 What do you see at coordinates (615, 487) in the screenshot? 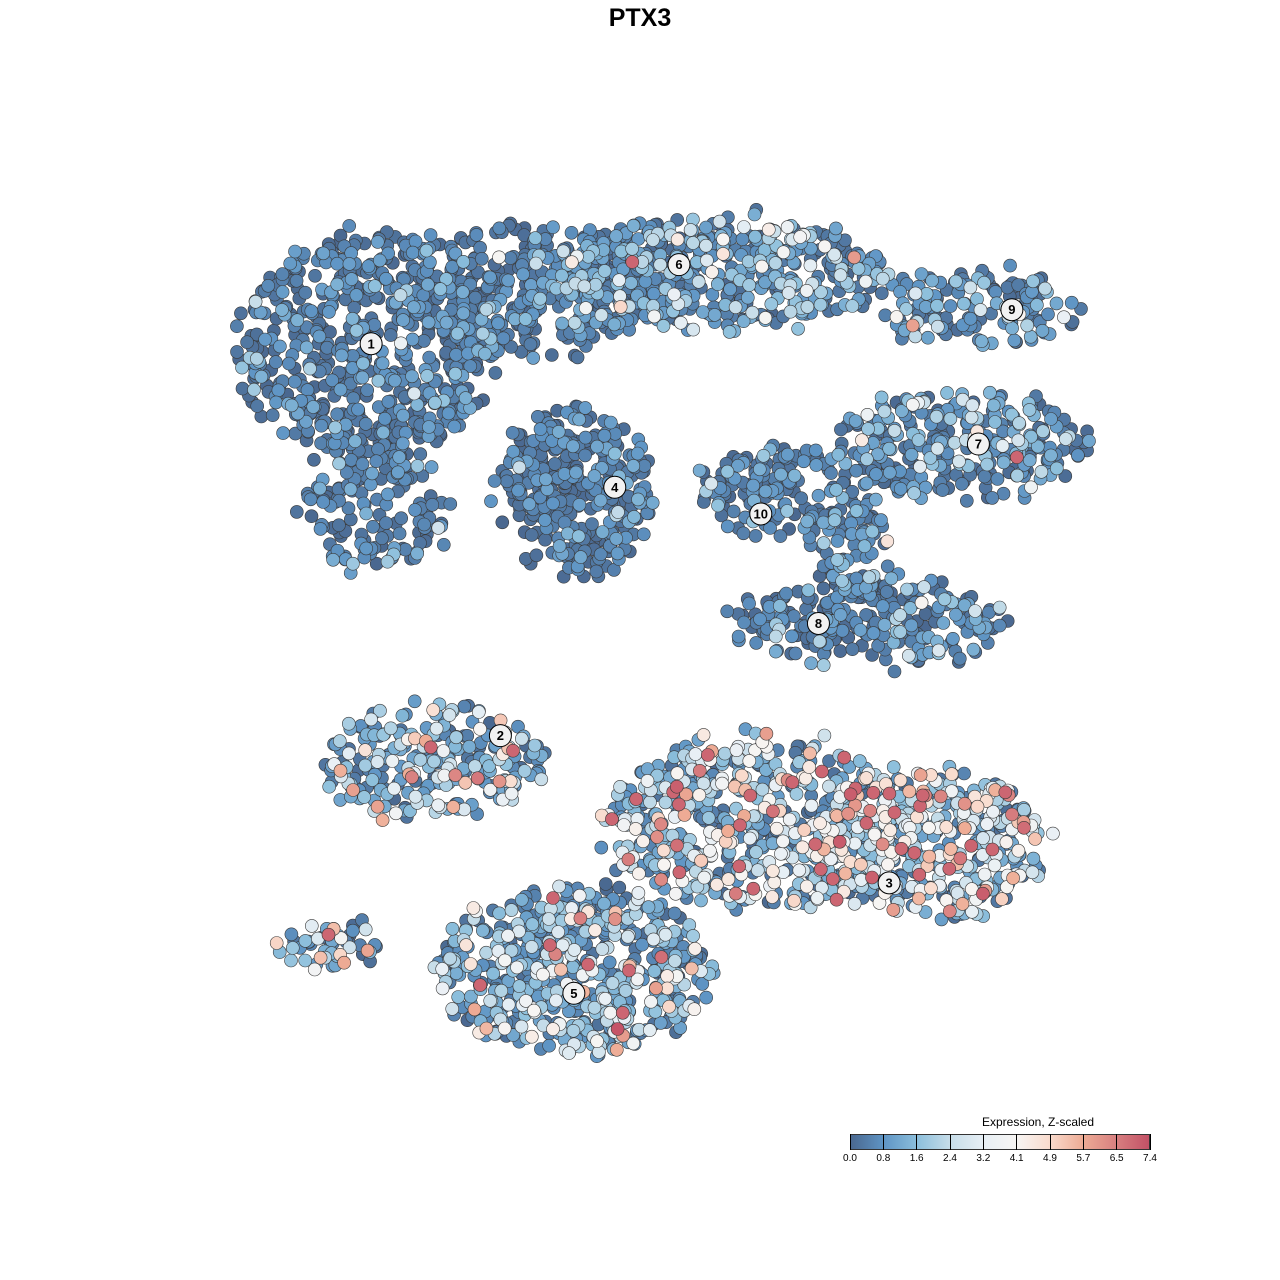
I see `cluster-label-text: 4` at bounding box center [615, 487].